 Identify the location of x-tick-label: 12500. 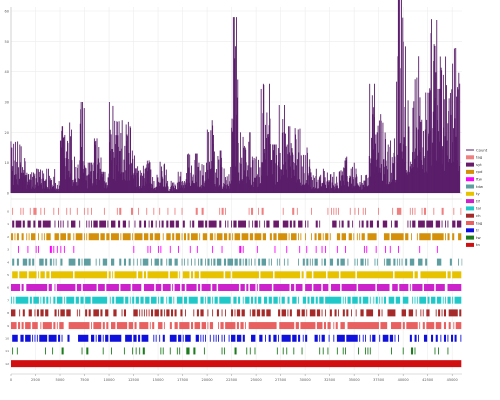
(133, 380).